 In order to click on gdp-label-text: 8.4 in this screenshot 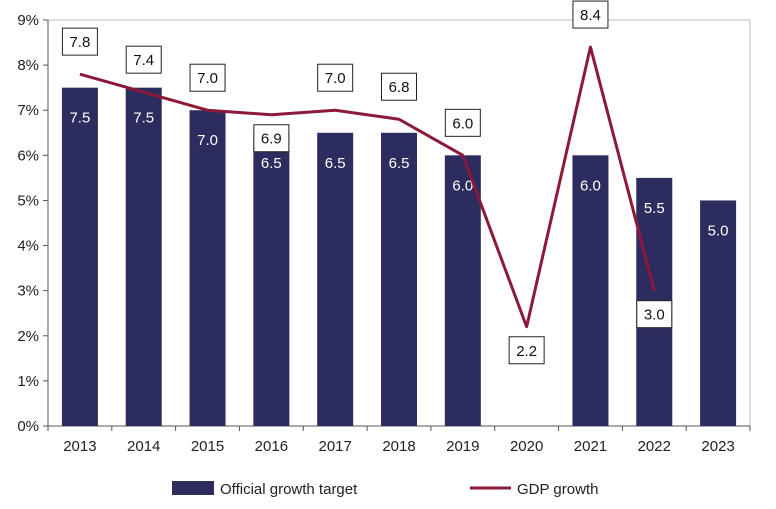, I will do `click(590, 15)`.